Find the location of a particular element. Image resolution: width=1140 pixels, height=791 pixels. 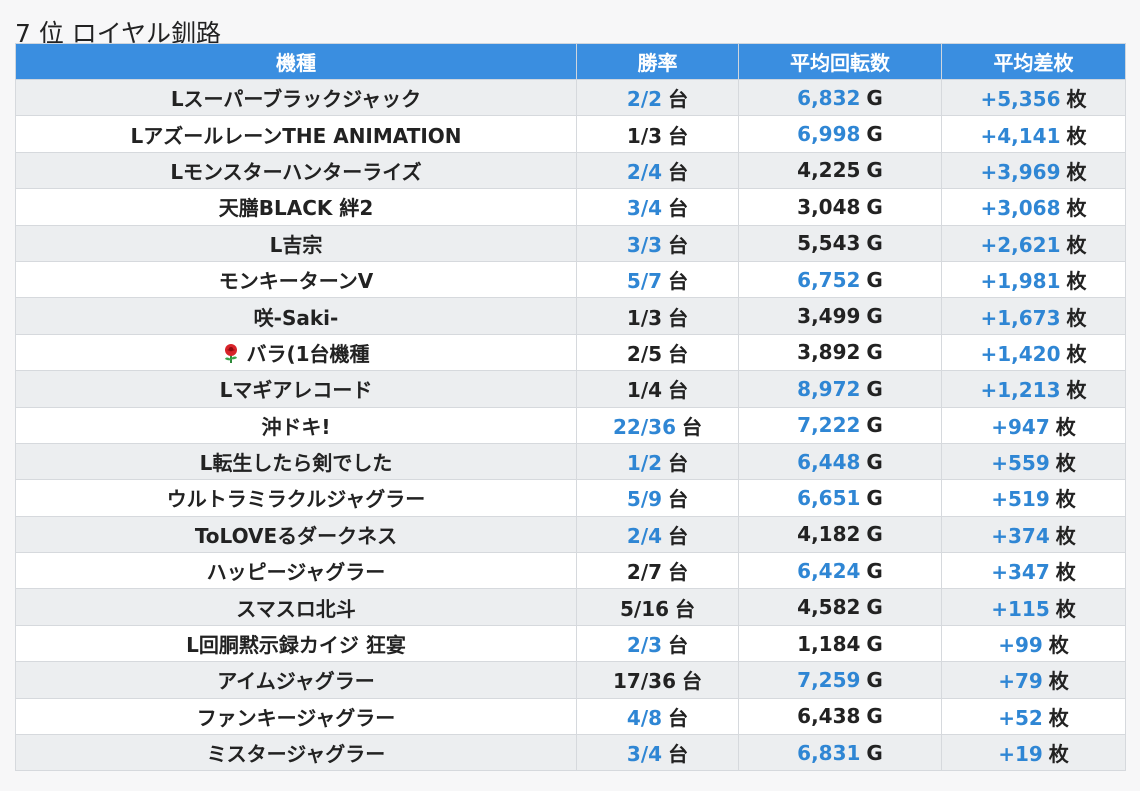

machine-cell: ウルトラミラクルジャグラー is located at coordinates (296, 498).